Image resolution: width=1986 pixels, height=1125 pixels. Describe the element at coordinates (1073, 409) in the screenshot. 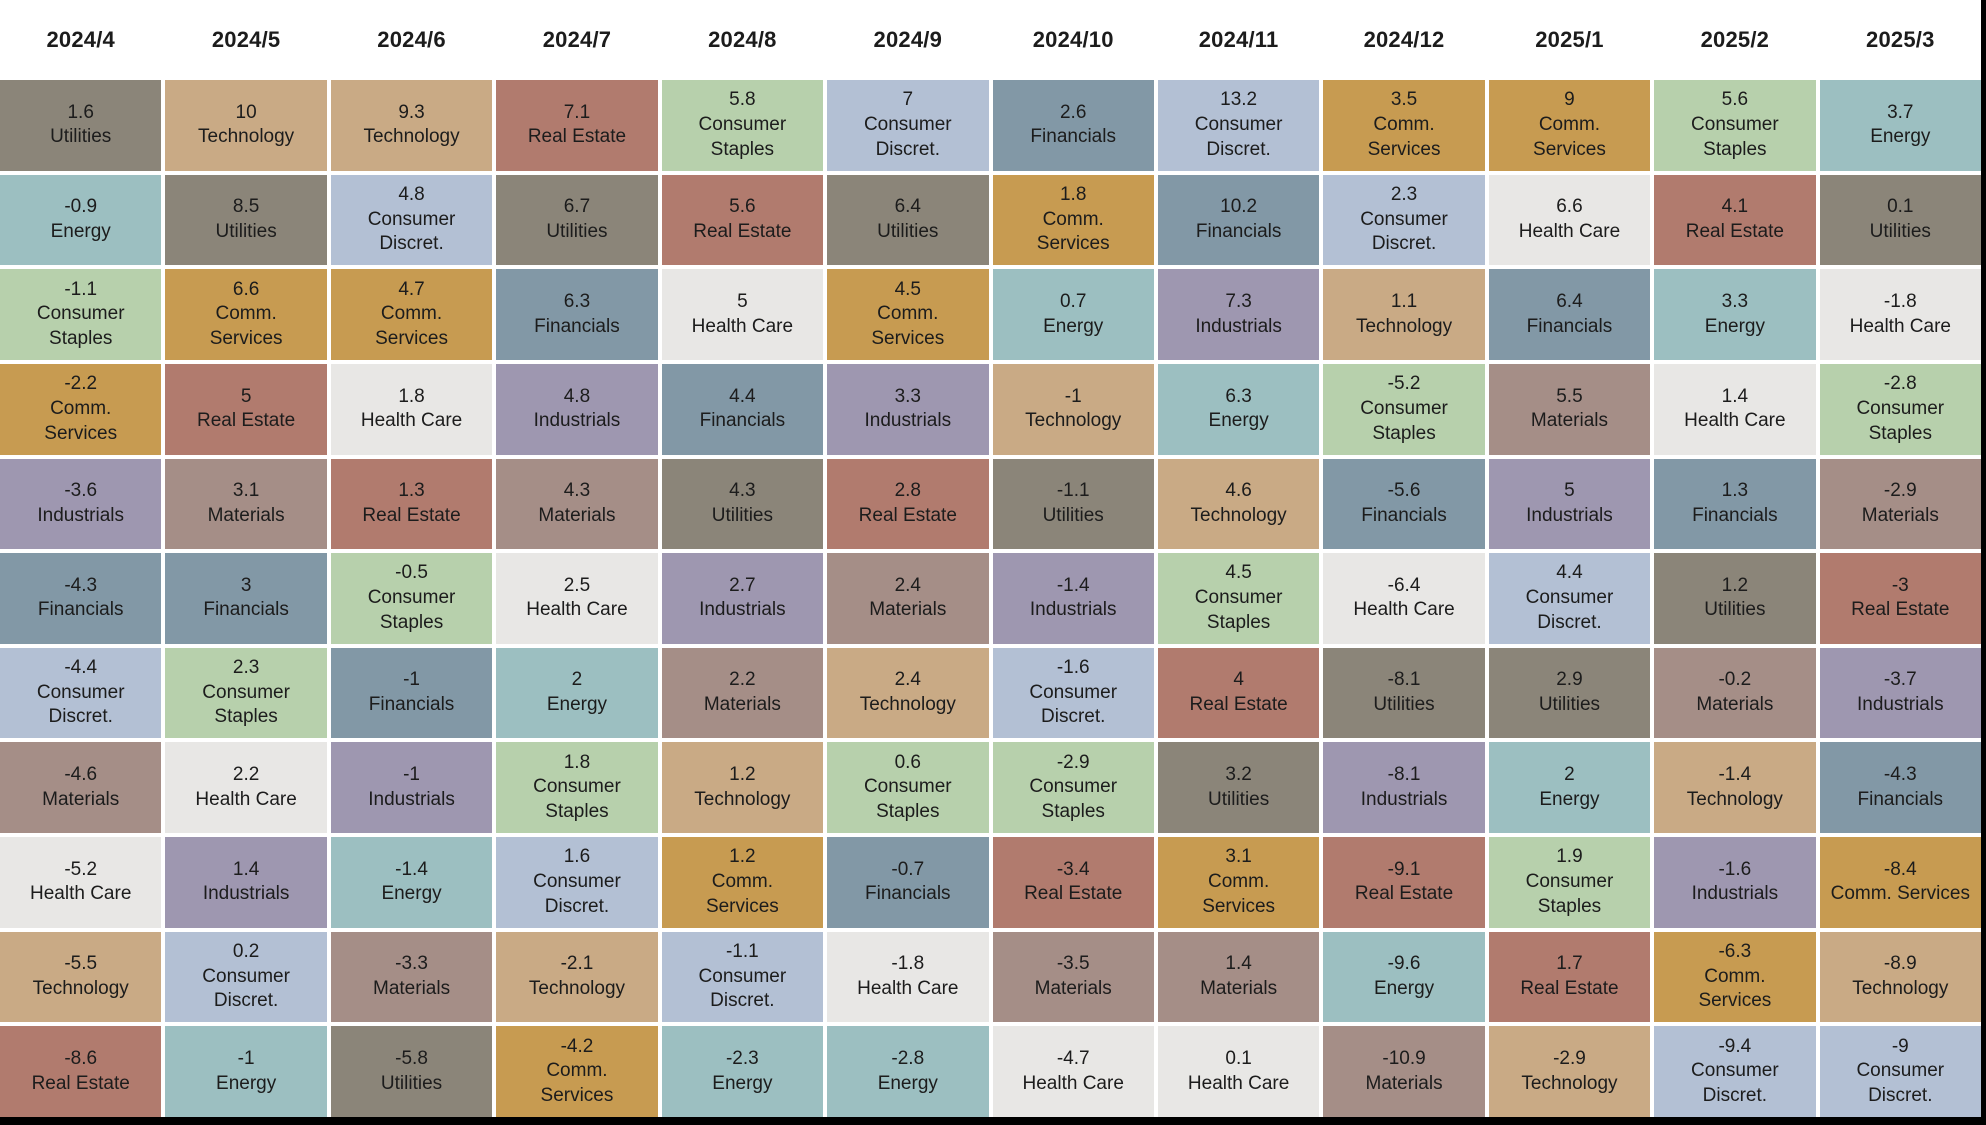

I see `return-cell: -1 Technology` at that location.